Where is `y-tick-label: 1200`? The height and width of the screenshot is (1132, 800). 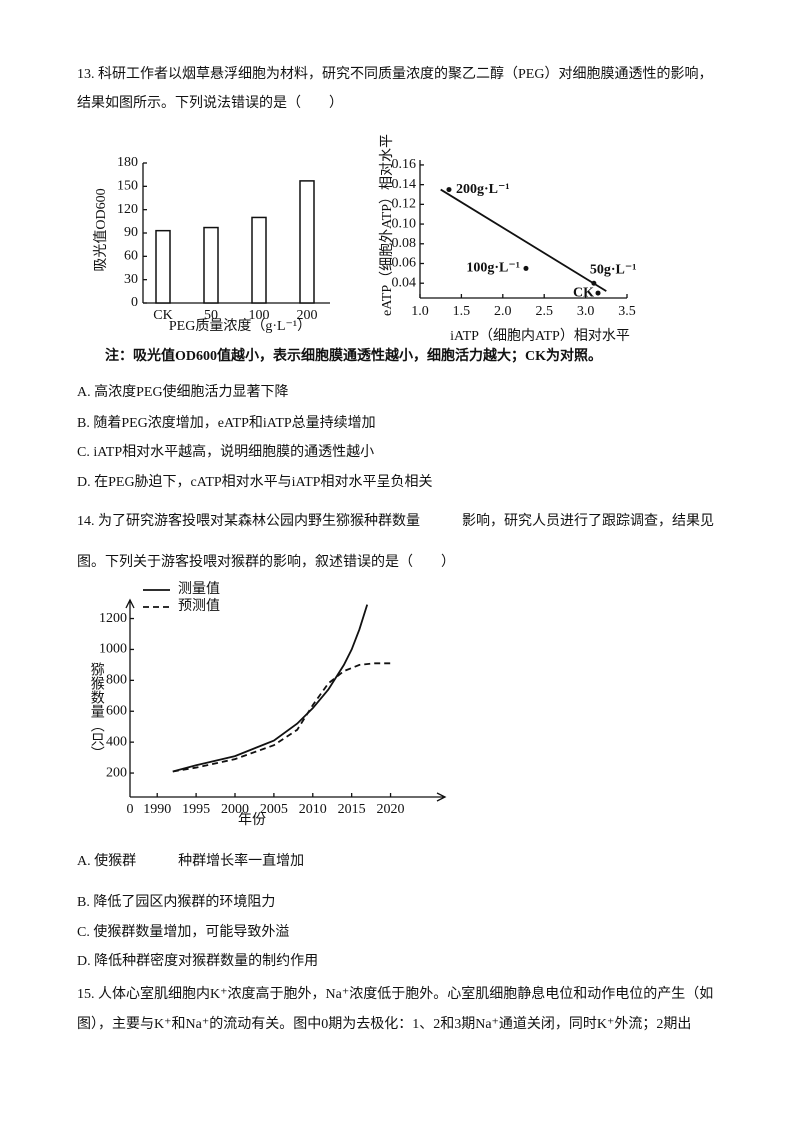 y-tick-label: 1200 is located at coordinates (113, 618).